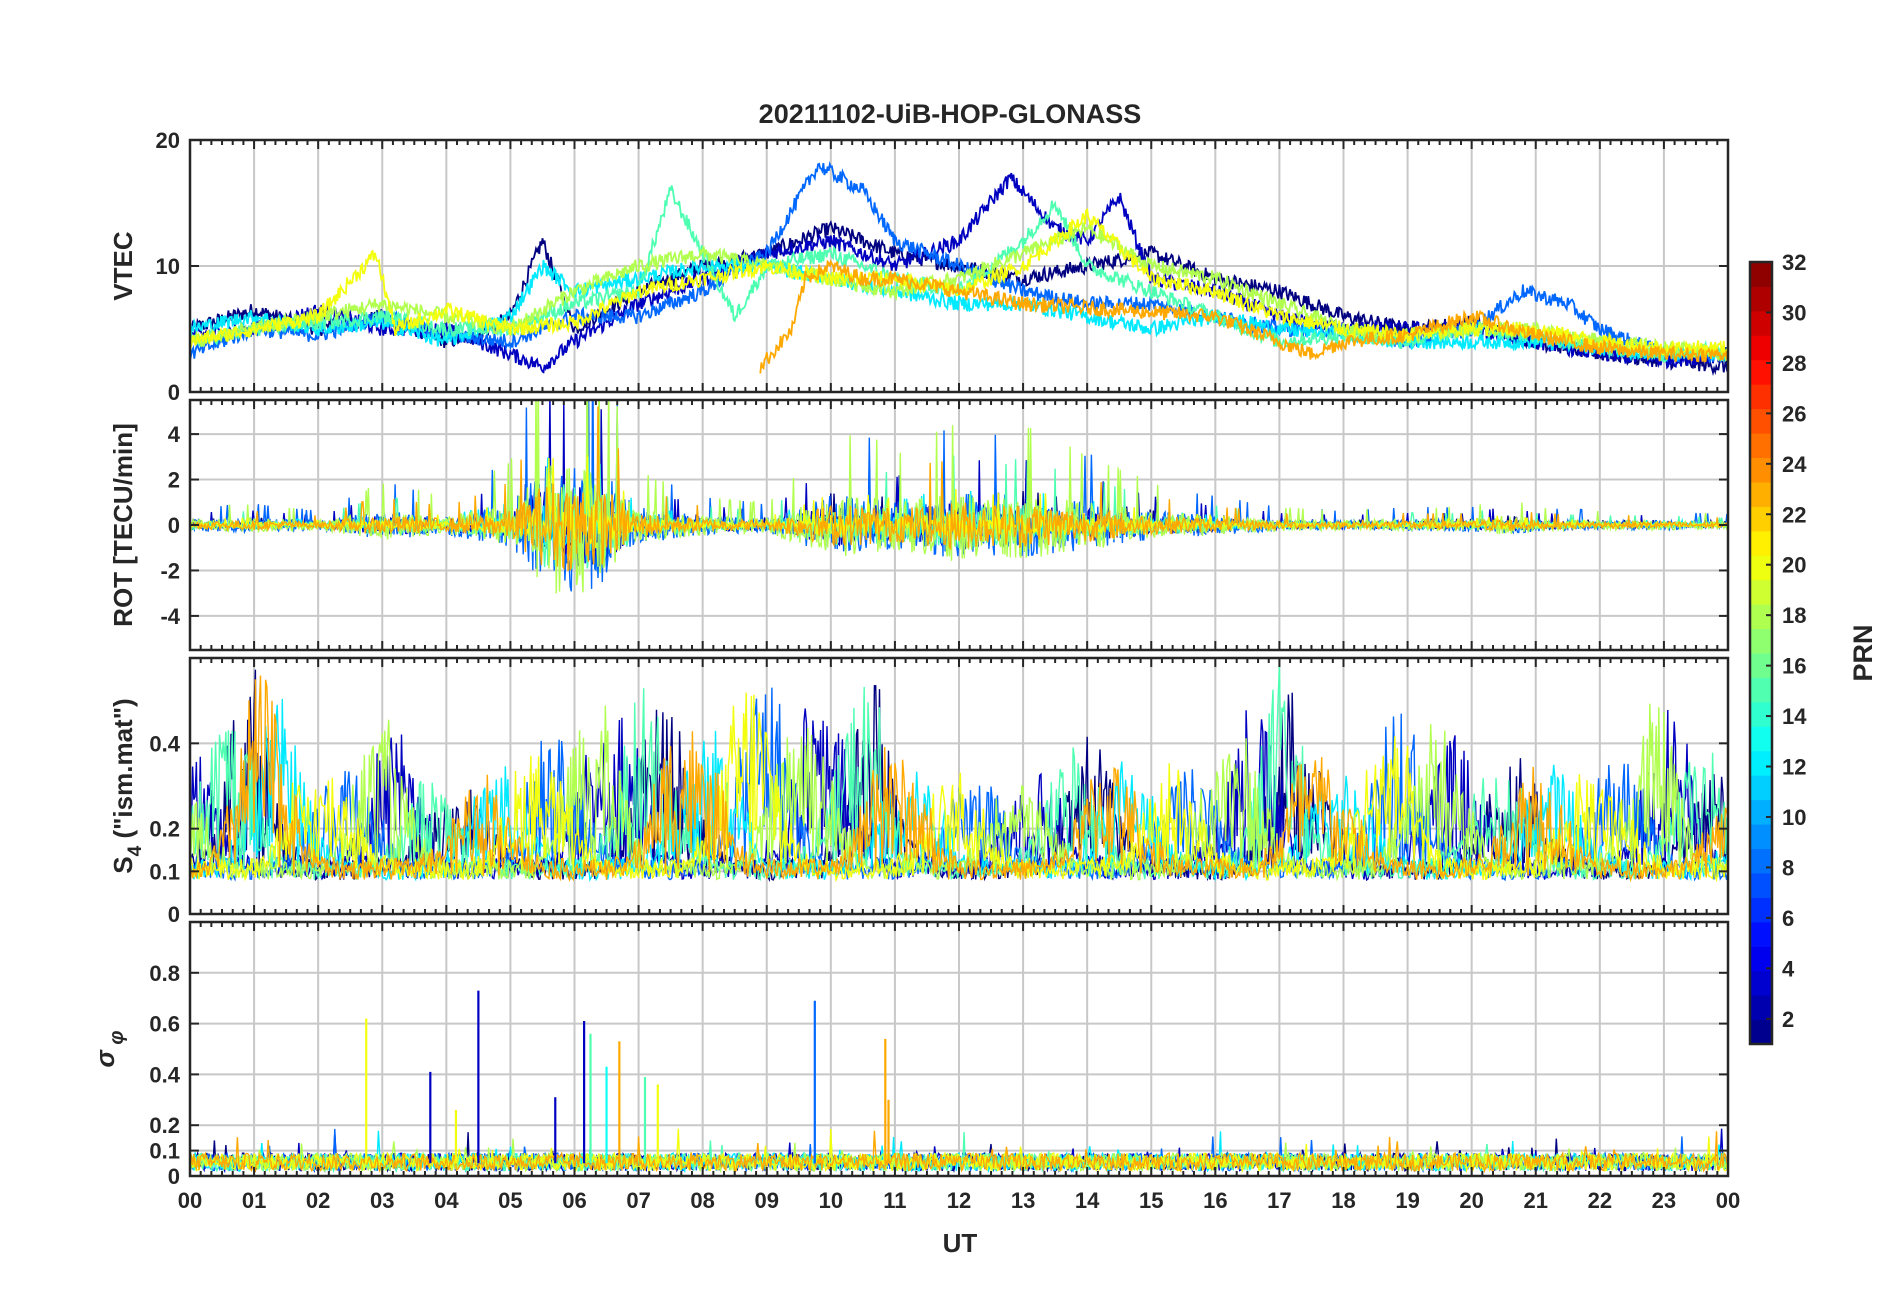 Image resolution: width=1902 pixels, height=1297 pixels. Describe the element at coordinates (1087, 1200) in the screenshot. I see `x-tick-label: 14` at that location.